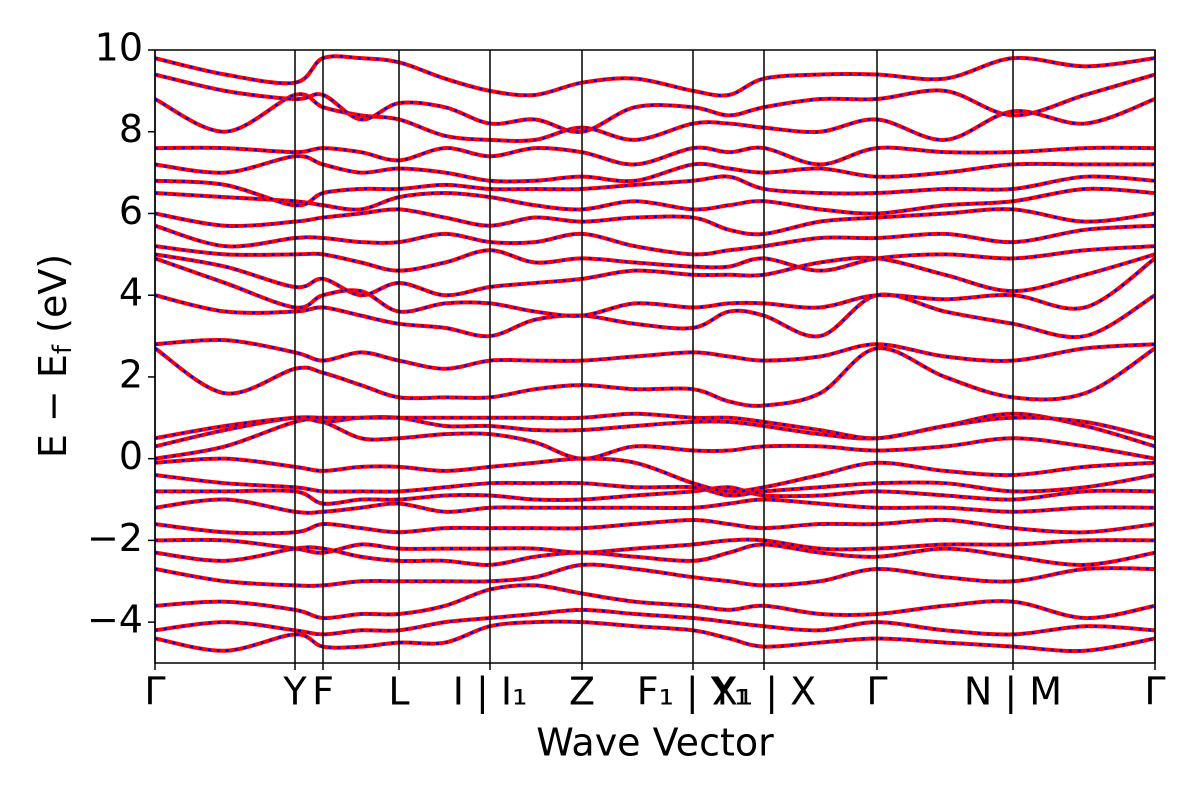 This screenshot has height=804, width=1200. Describe the element at coordinates (693, 692) in the screenshot. I see `x-tick-label: F₁ | Y₁` at that location.